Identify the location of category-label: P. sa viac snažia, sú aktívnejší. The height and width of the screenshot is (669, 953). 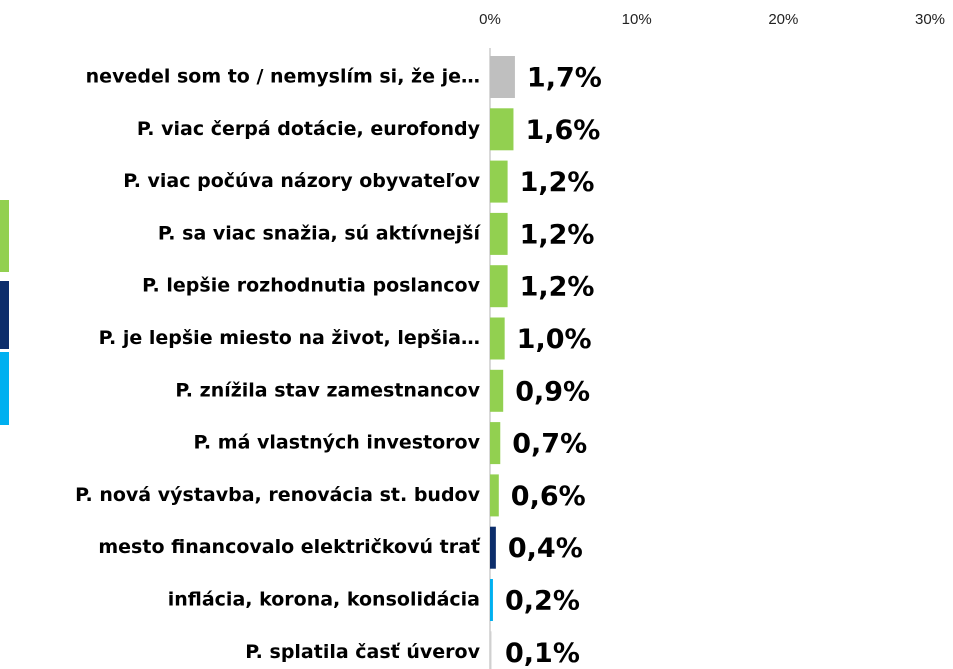
(320, 233).